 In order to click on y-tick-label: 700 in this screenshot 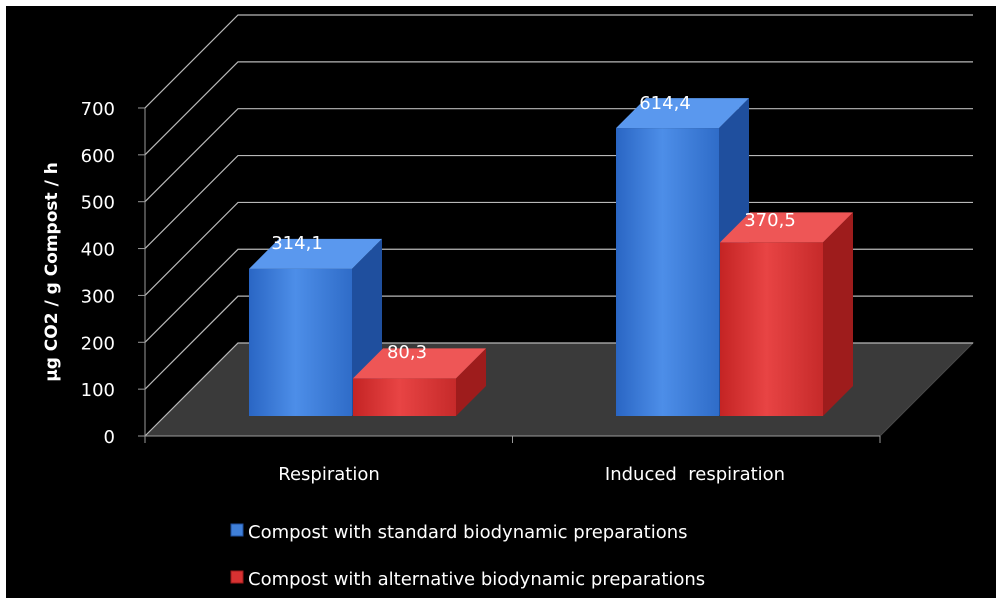, I will do `click(98, 109)`.